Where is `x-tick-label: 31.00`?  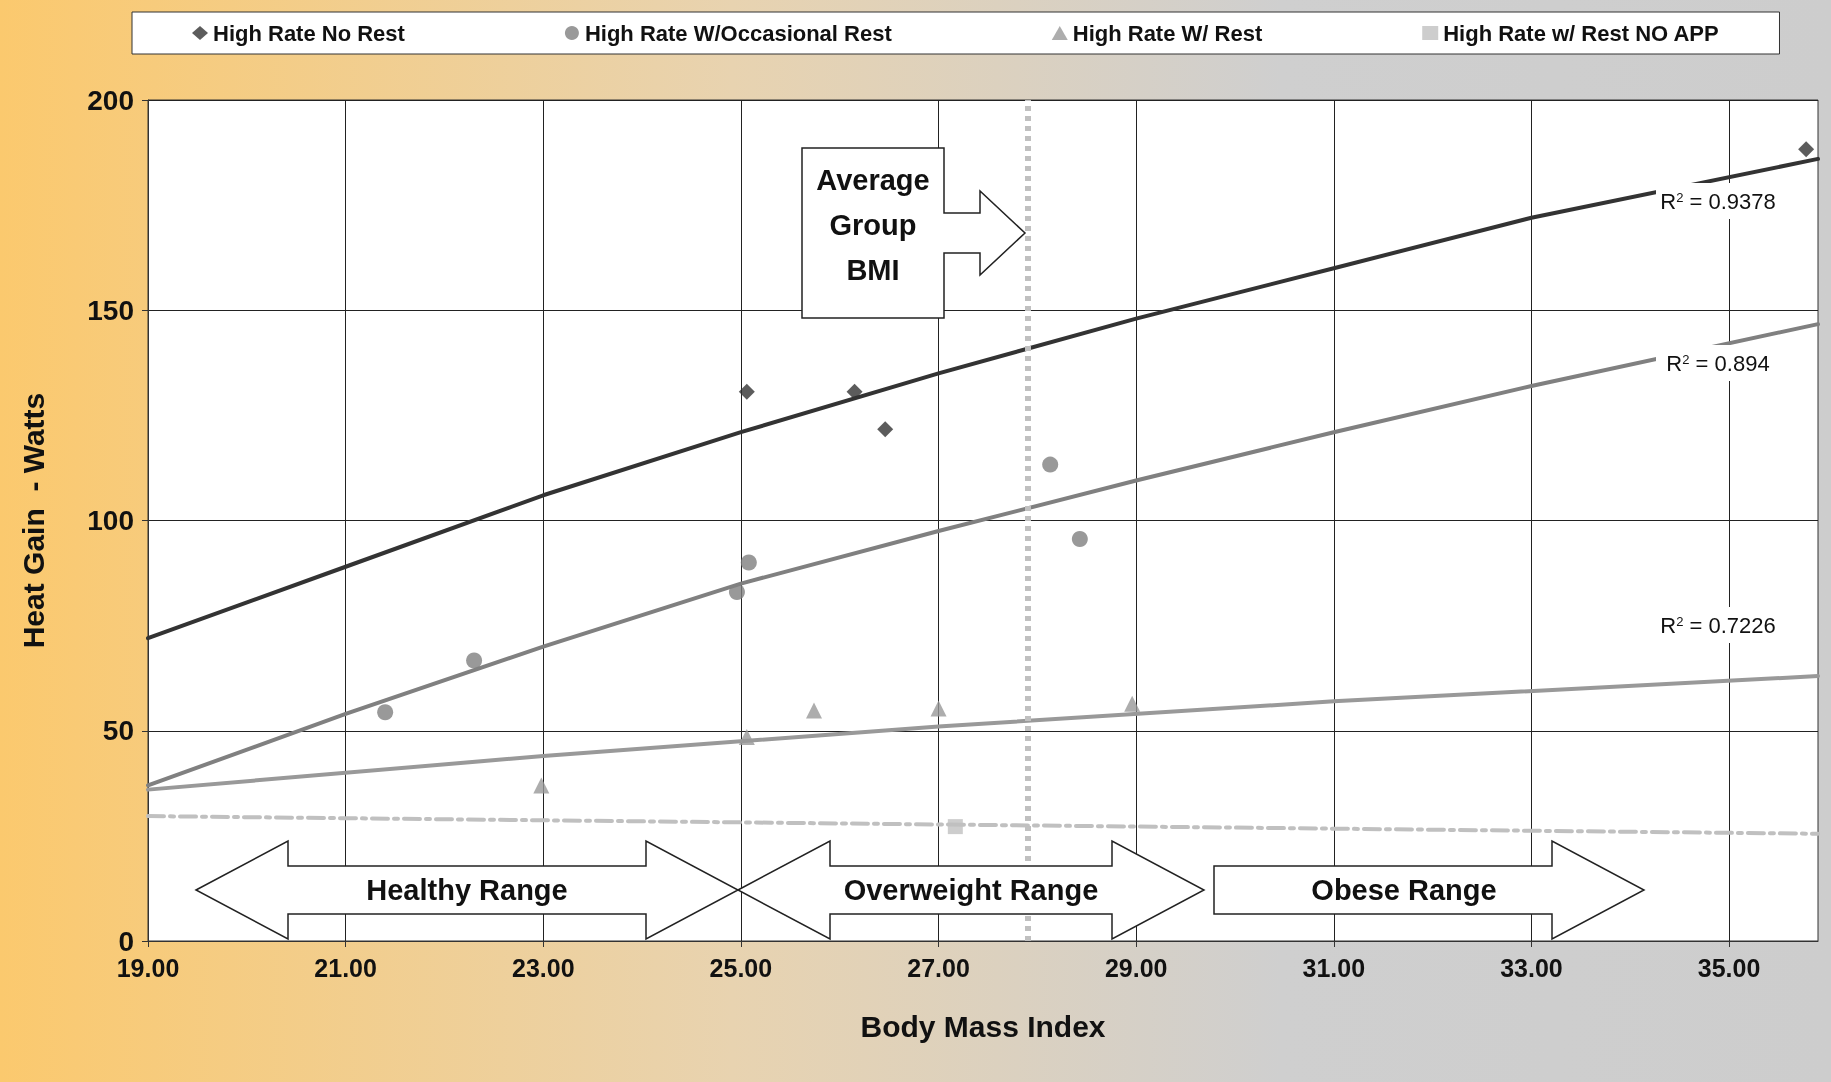 x-tick-label: 31.00 is located at coordinates (1334, 967).